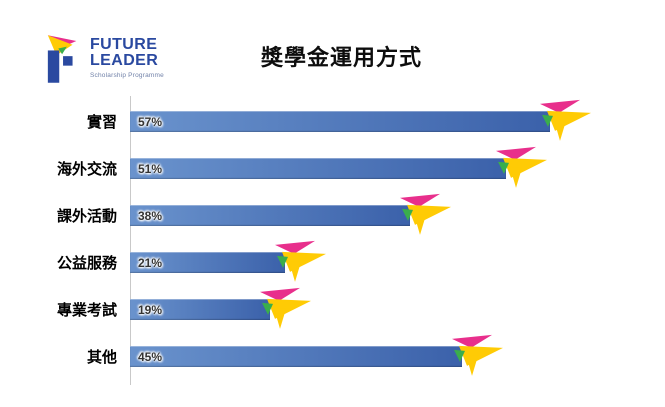  I want to click on bar-track: 51%, so click(351, 167).